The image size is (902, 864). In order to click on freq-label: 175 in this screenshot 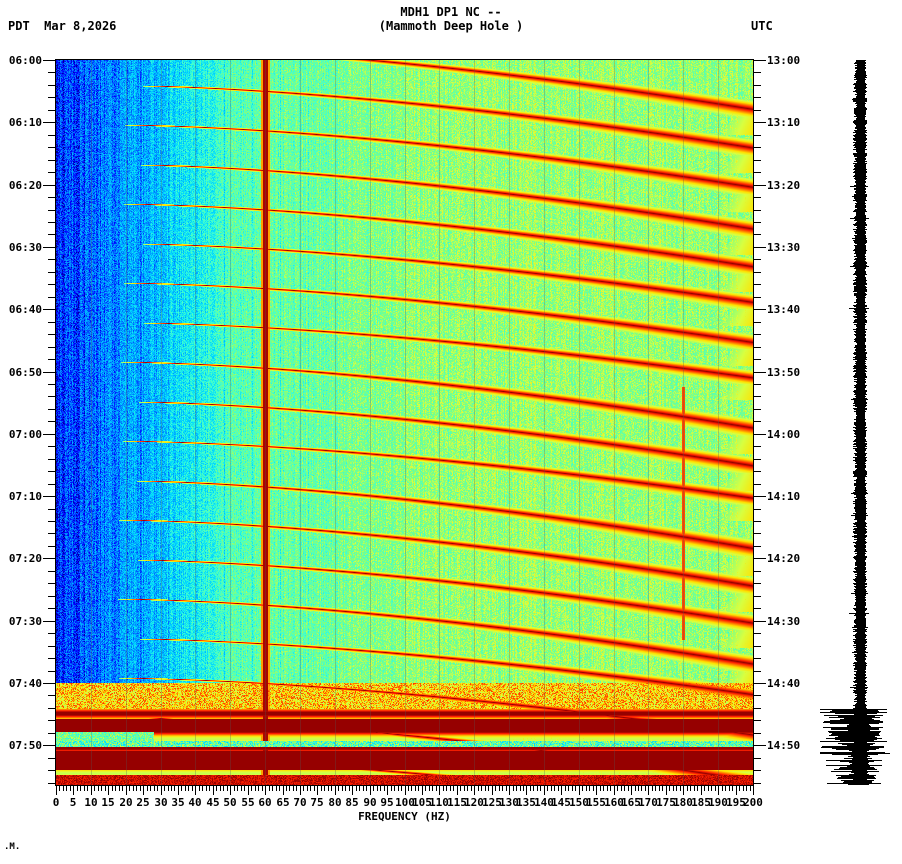, I will do `click(666, 802)`.